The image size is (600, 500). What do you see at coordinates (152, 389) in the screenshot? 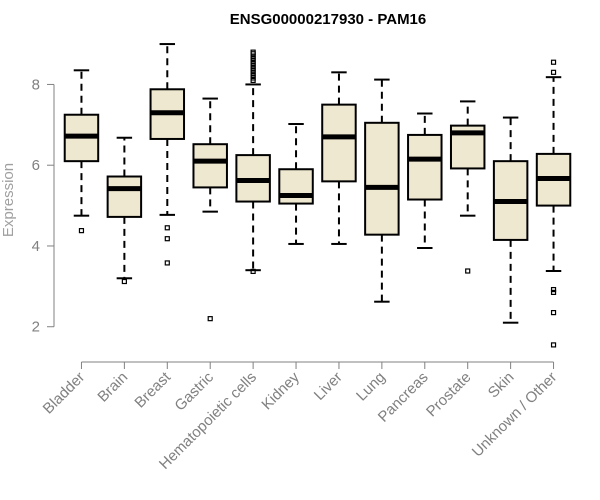
I see `x-tick-label: Breast` at bounding box center [152, 389].